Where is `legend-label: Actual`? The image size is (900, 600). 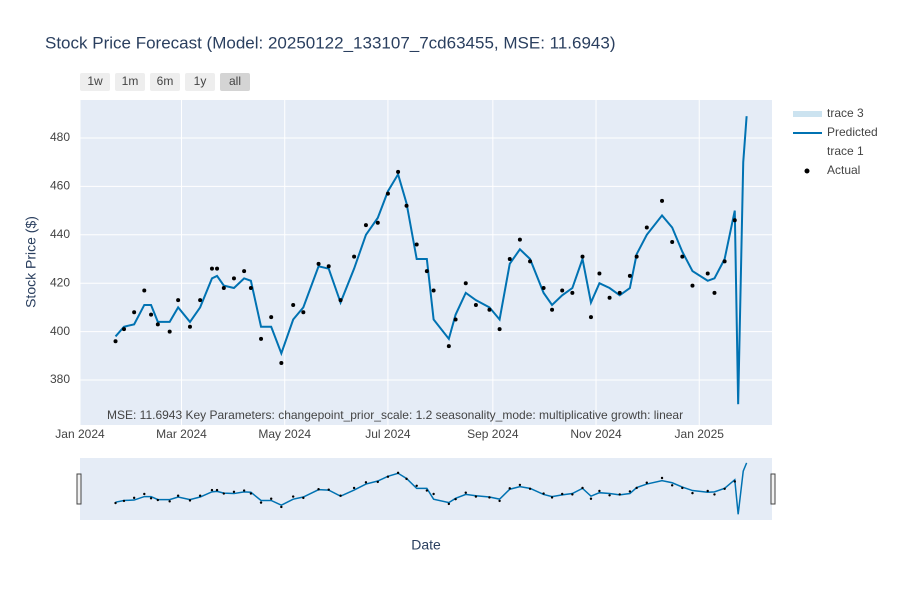
legend-label: Actual is located at coordinates (843, 170).